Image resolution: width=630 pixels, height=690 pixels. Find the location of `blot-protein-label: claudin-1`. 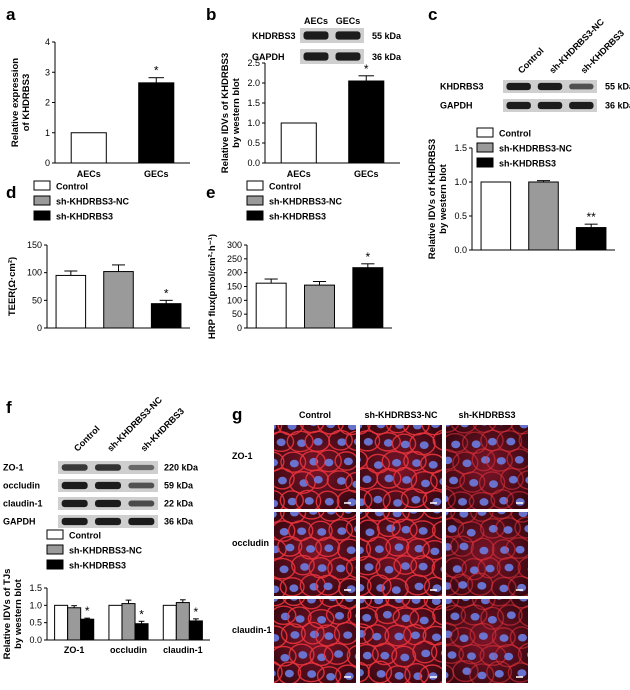

blot-protein-label: claudin-1 is located at coordinates (23, 503).